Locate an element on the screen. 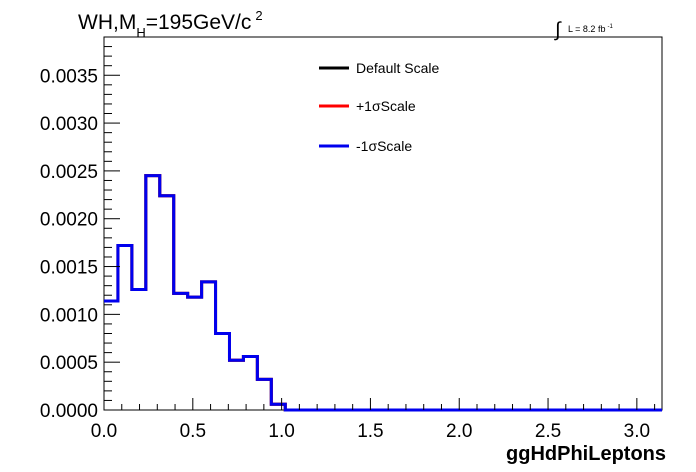 Image resolution: width=696 pixels, height=472 pixels. legend: Default Scale +1σScale -1σScale is located at coordinates (379, 107).